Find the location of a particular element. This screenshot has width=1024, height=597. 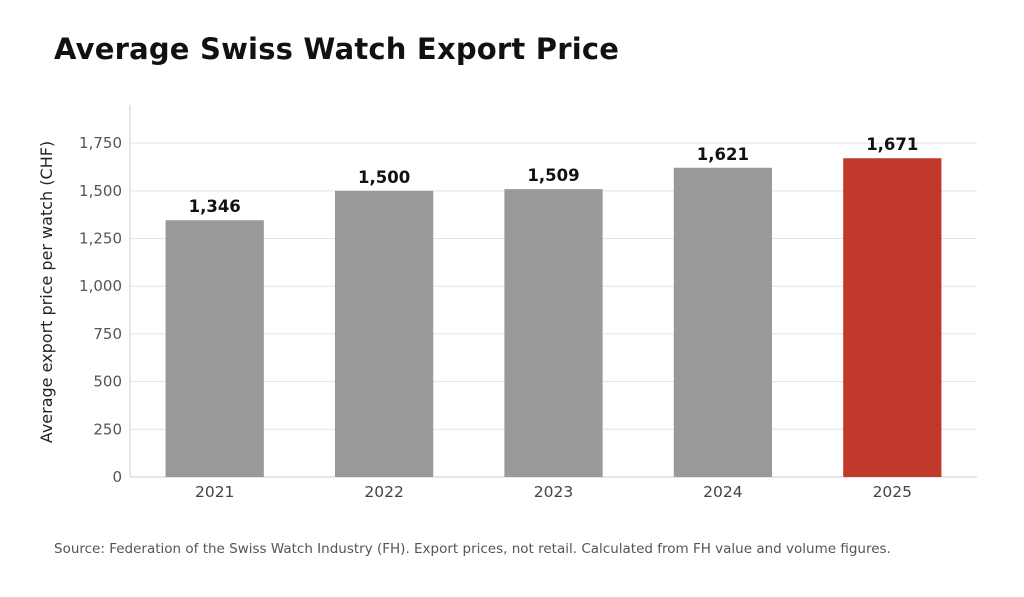

y-tick-label: 1,500 is located at coordinates (100, 191).